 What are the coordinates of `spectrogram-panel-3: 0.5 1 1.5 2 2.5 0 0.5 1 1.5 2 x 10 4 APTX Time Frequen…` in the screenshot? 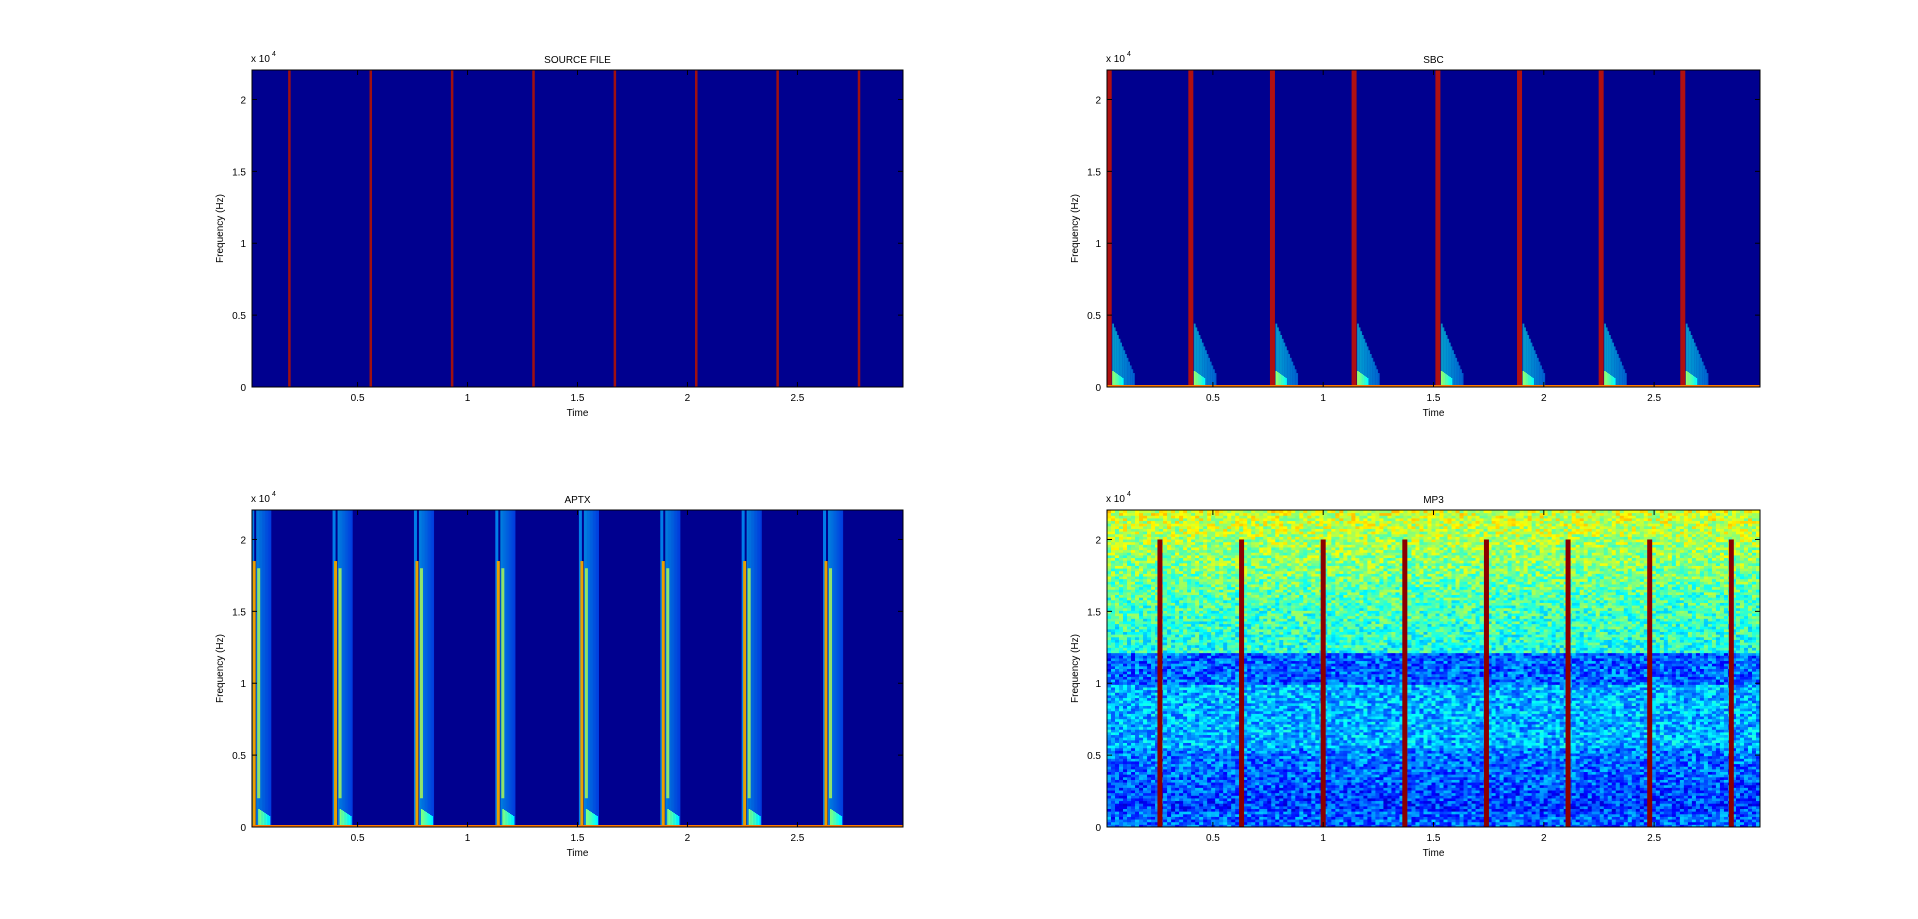 It's located at (559, 675).